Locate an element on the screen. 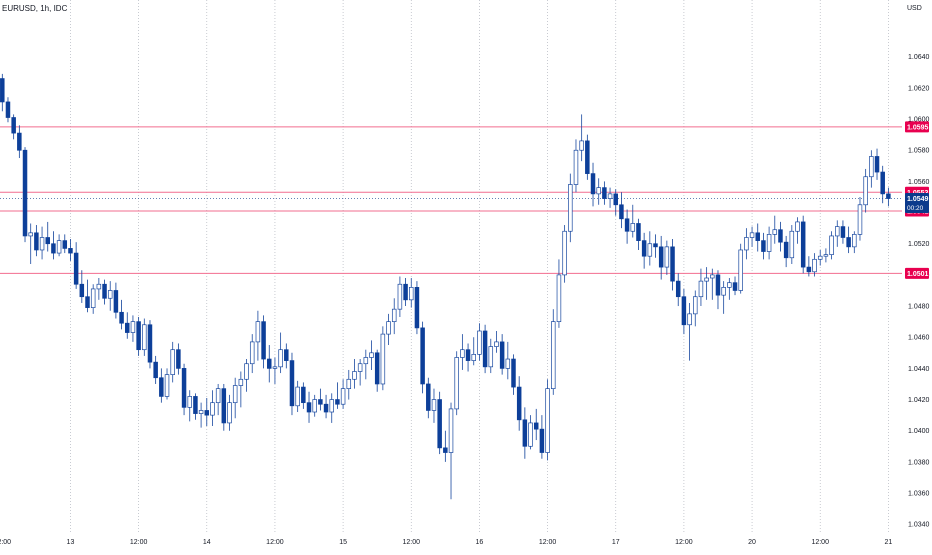 The image size is (932, 555). price-tick-label: 1.0380 is located at coordinates (919, 462).